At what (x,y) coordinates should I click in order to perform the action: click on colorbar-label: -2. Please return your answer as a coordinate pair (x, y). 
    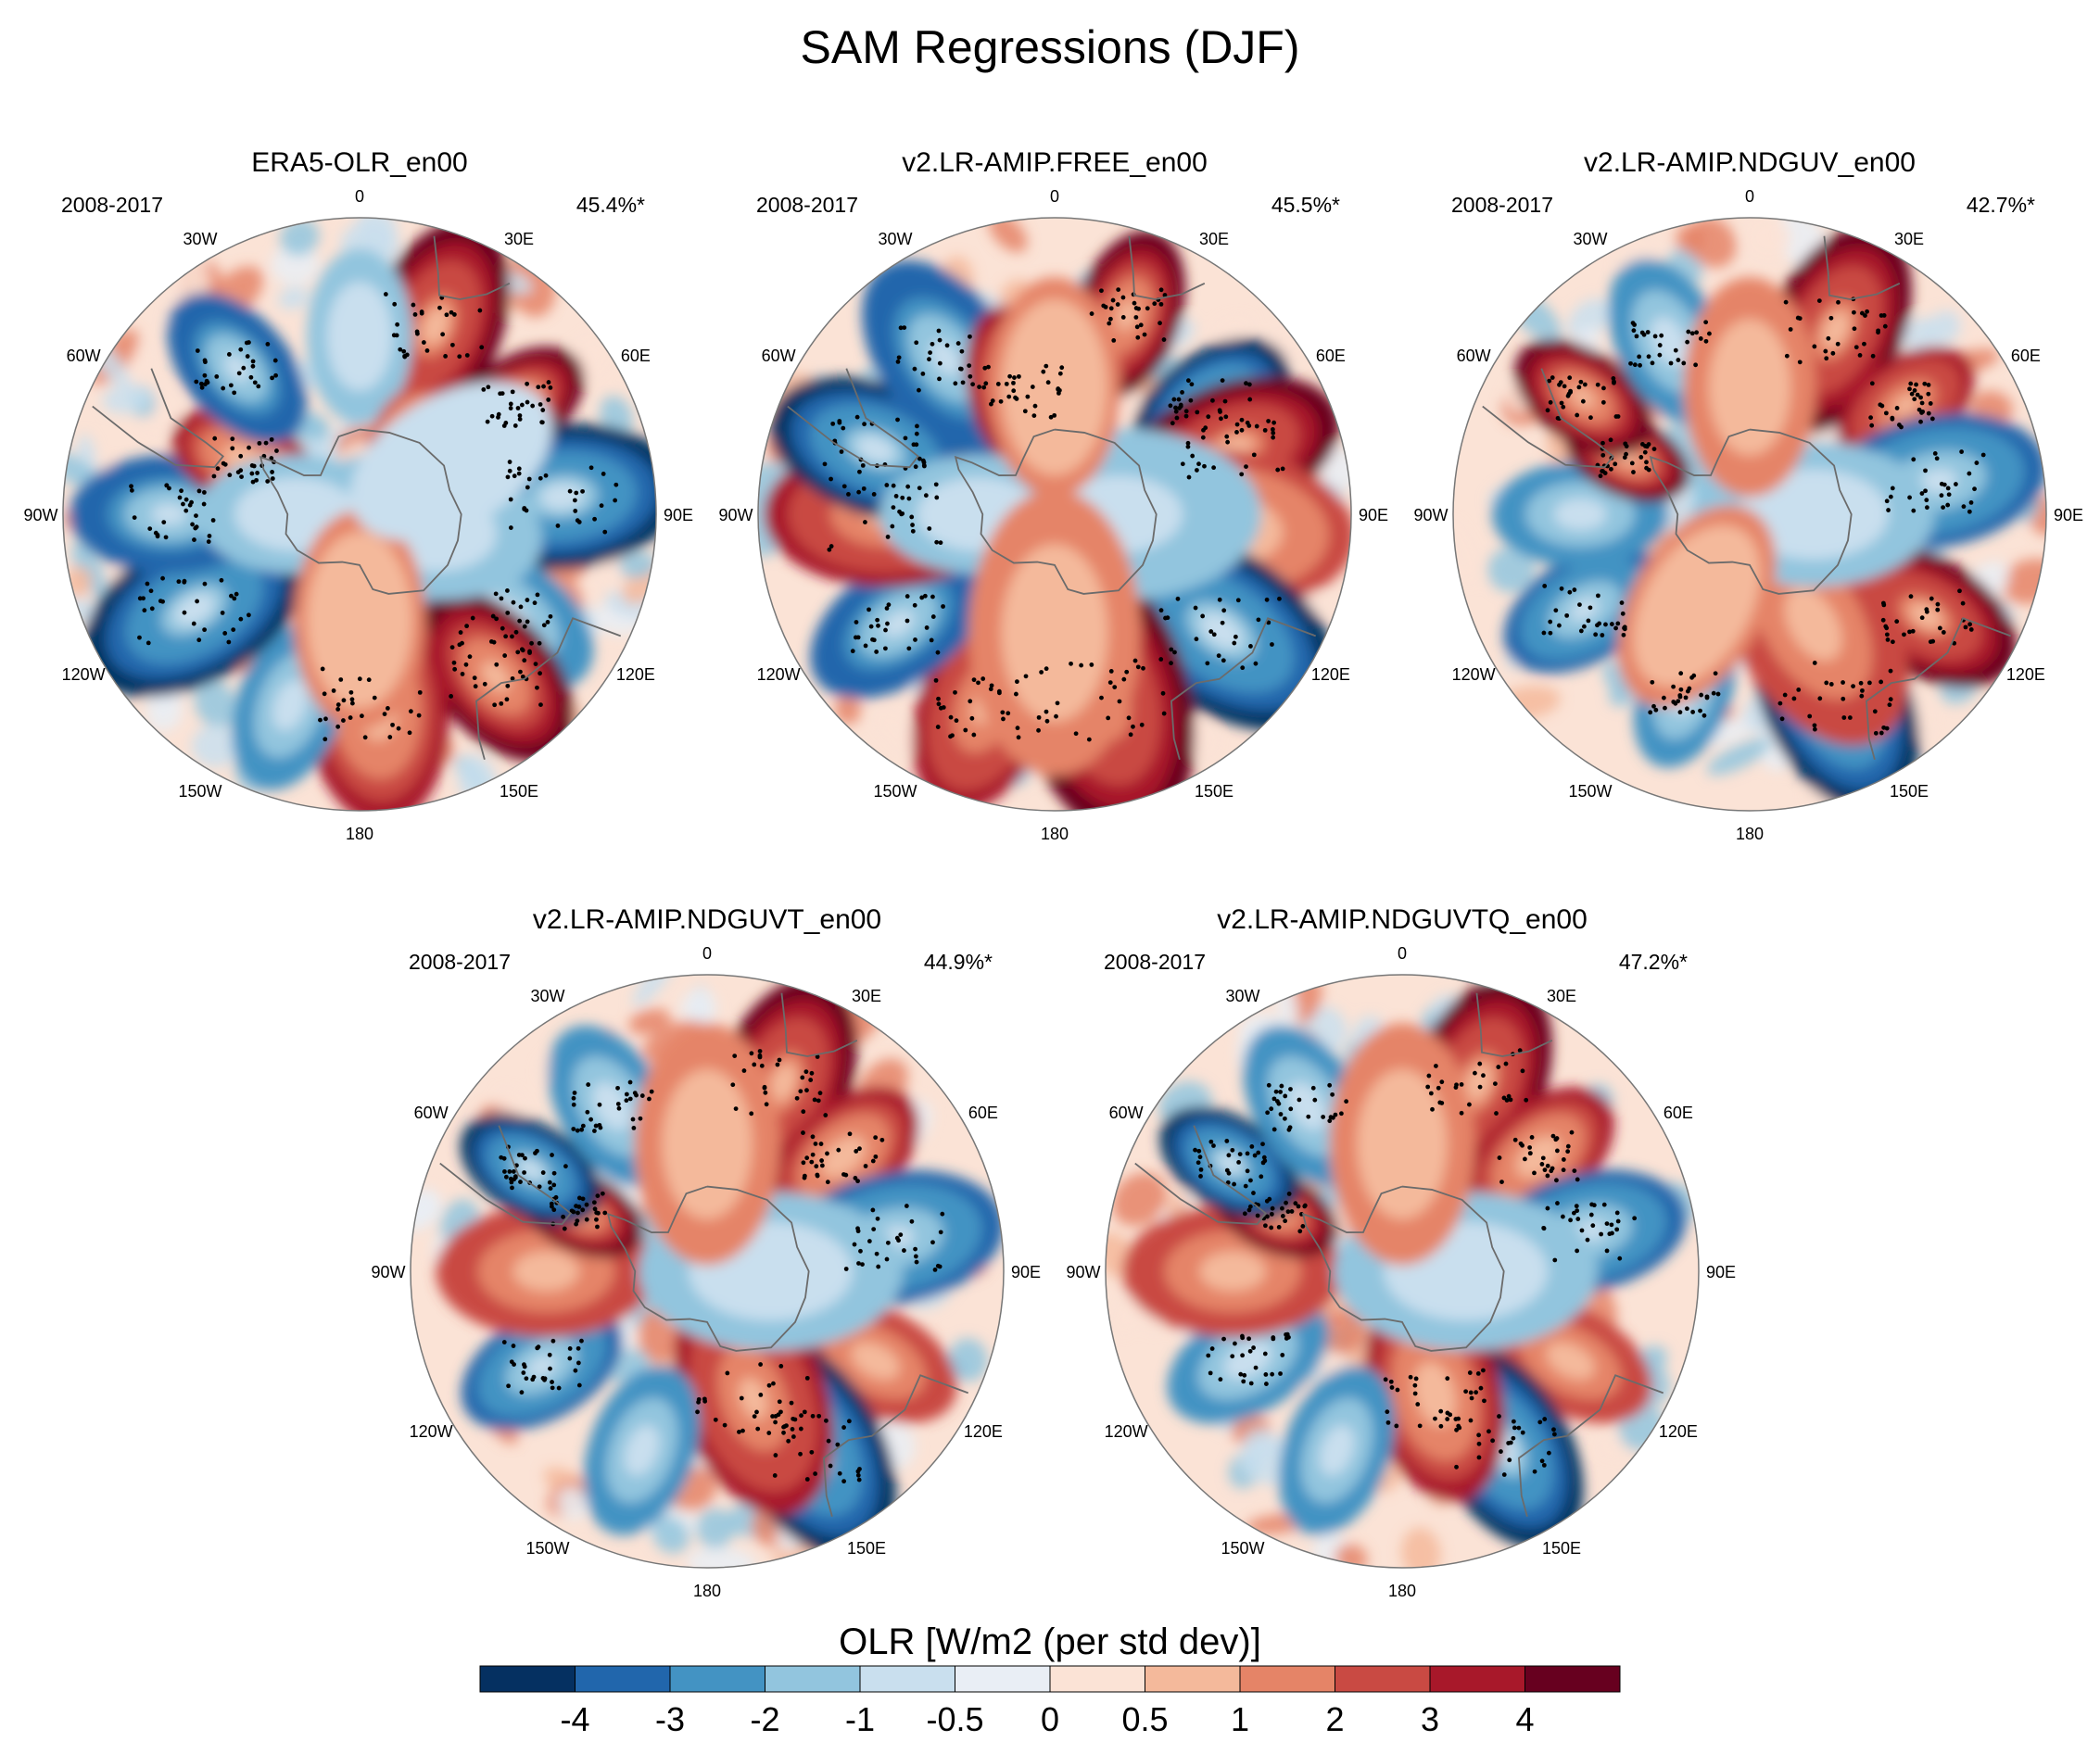
    Looking at the image, I should click on (764, 1719).